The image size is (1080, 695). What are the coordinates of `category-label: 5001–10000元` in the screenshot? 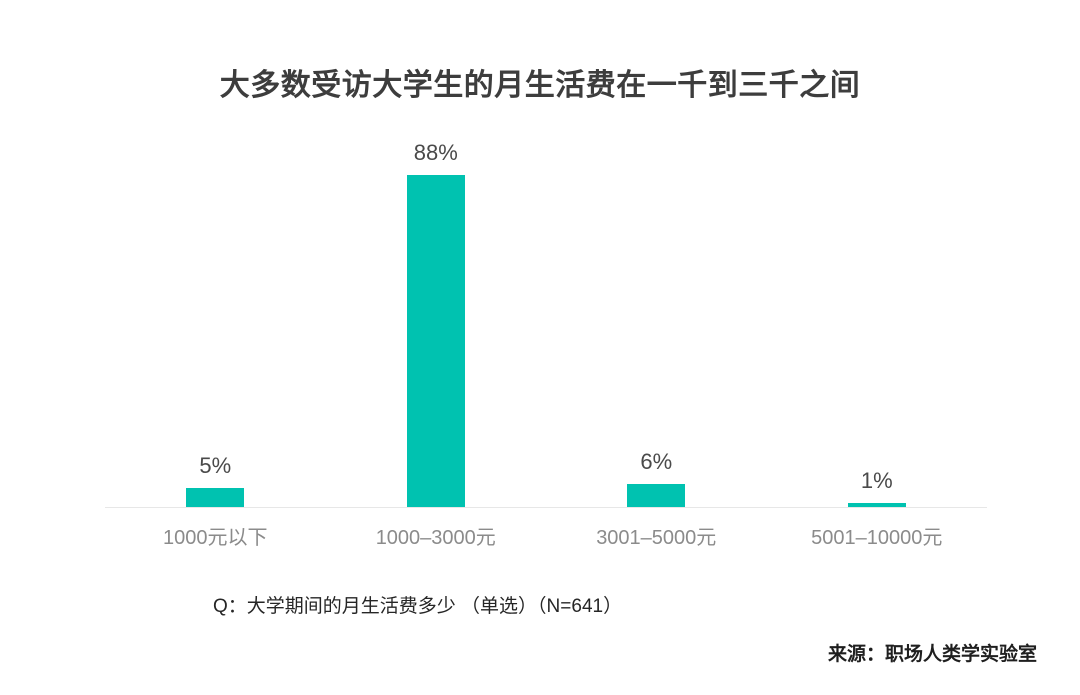 It's located at (877, 538).